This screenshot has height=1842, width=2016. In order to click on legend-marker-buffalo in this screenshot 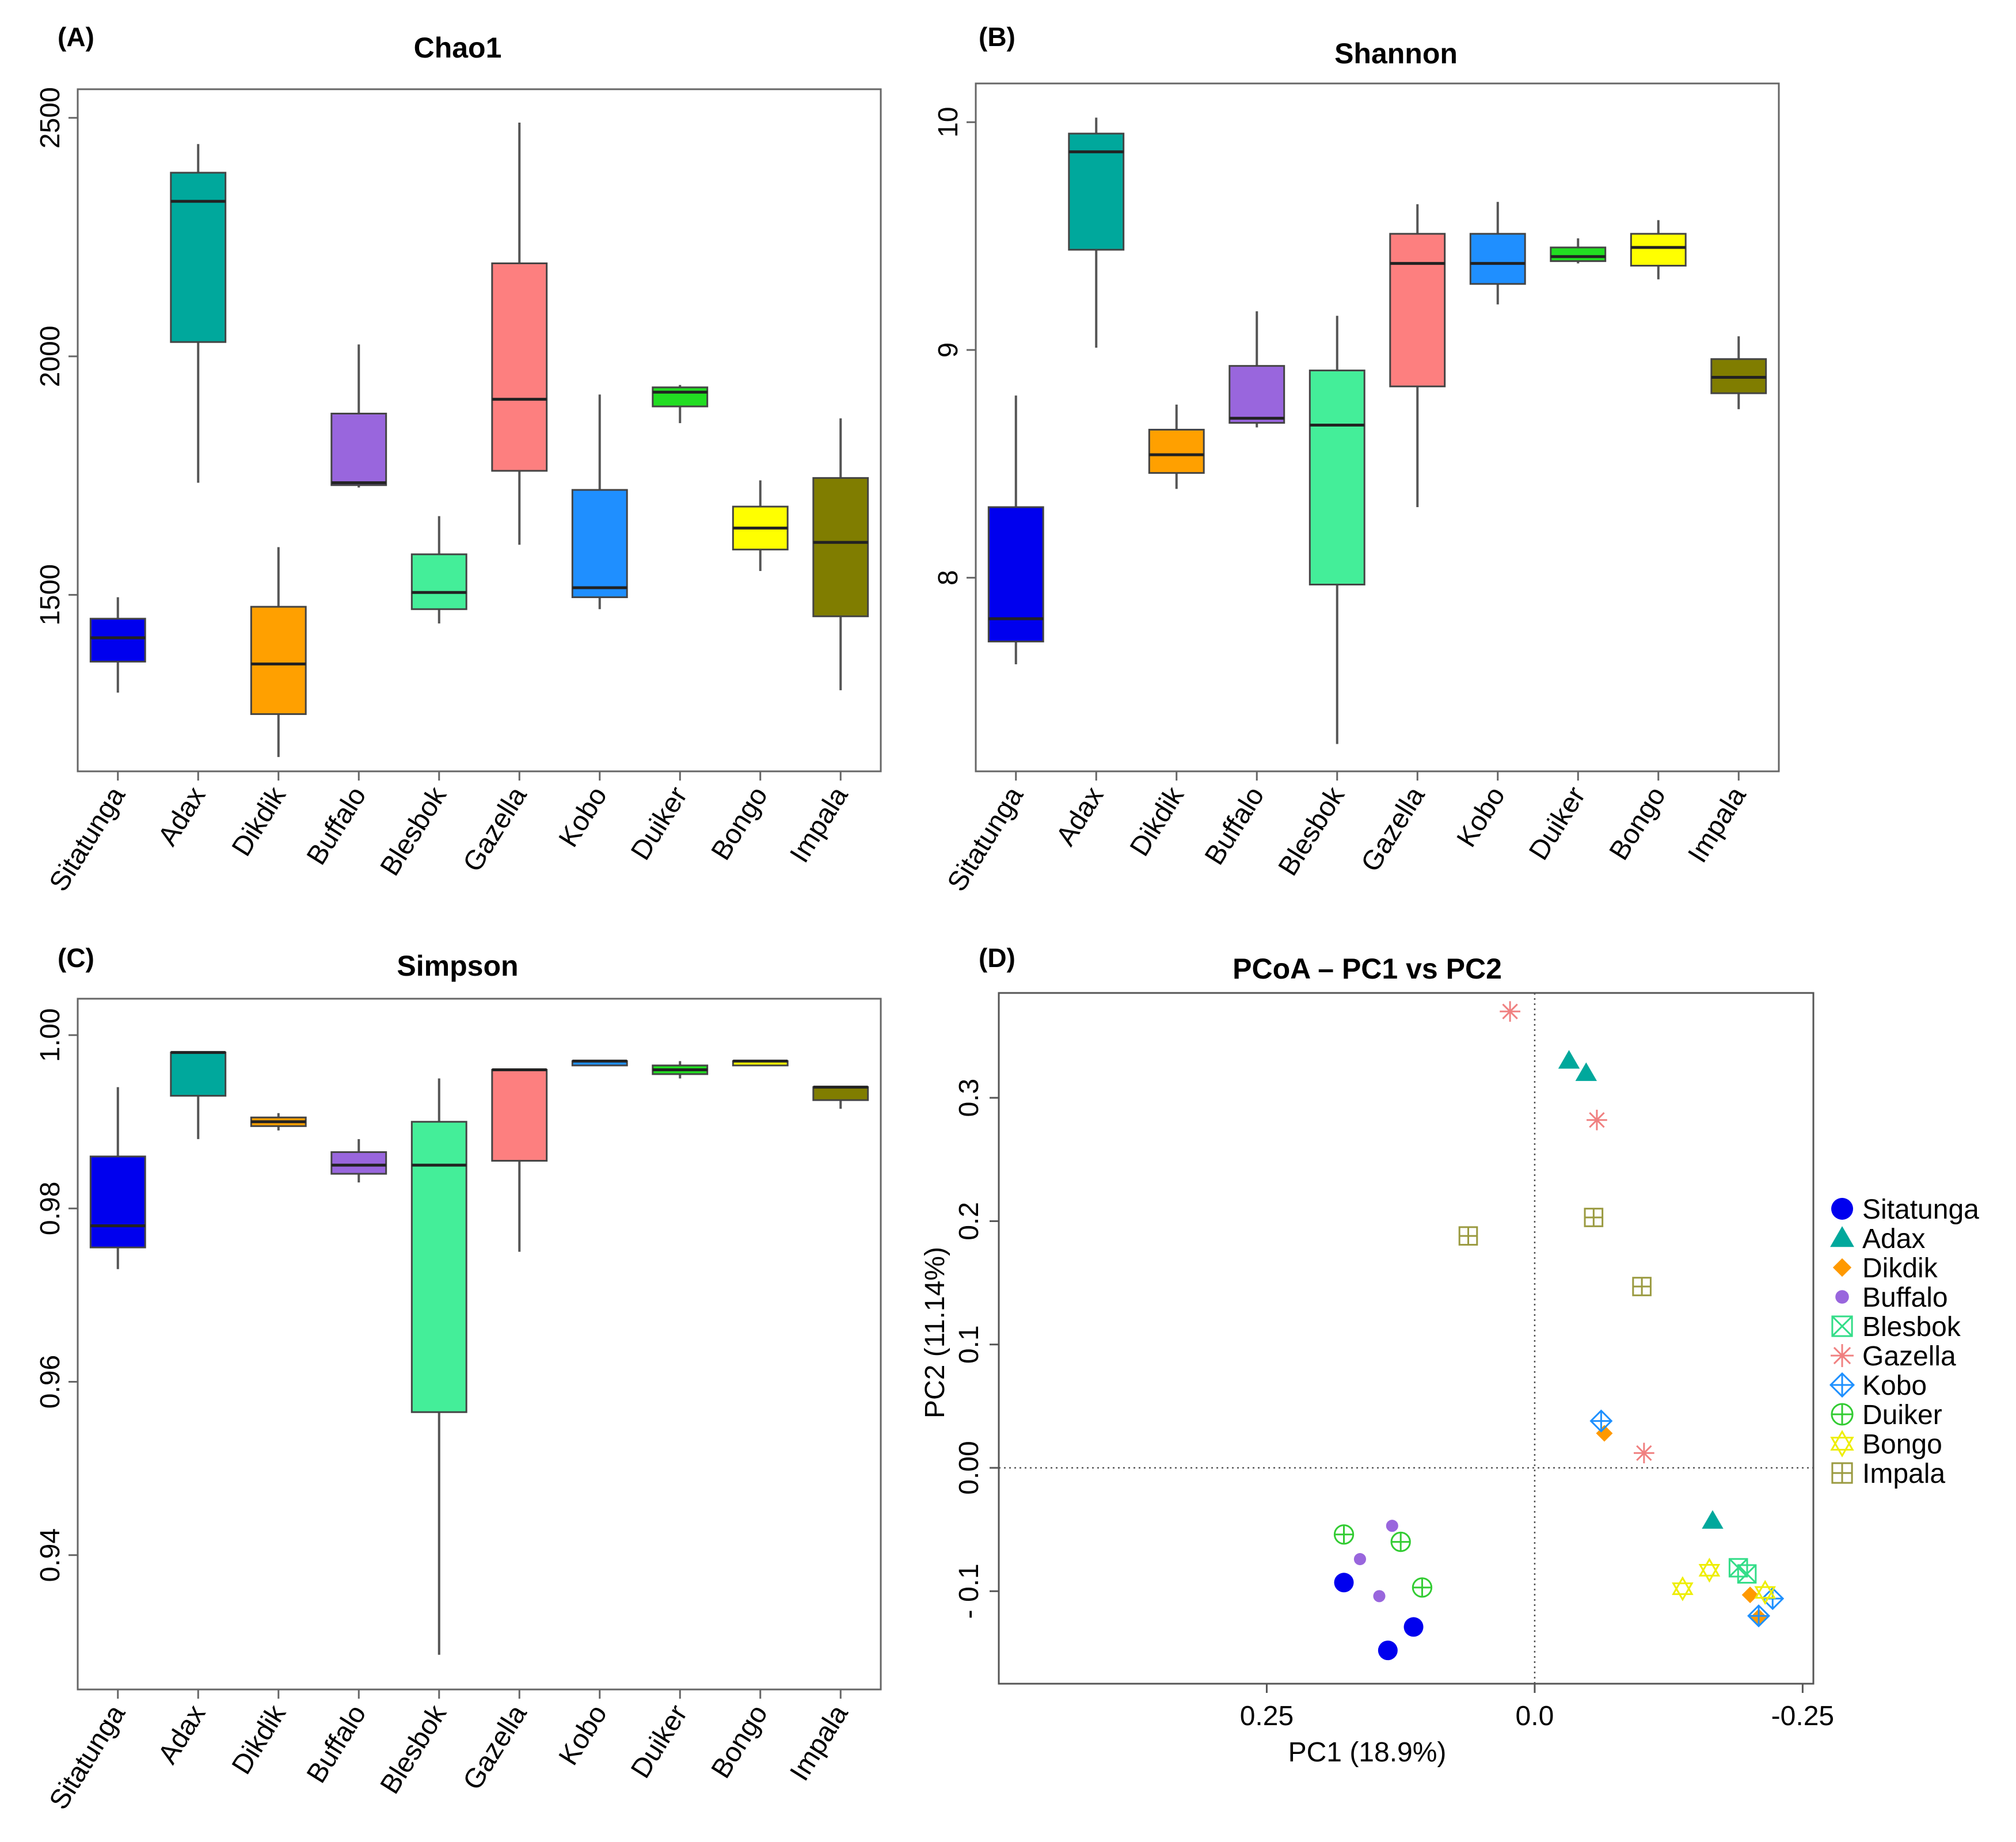, I will do `click(1842, 1297)`.